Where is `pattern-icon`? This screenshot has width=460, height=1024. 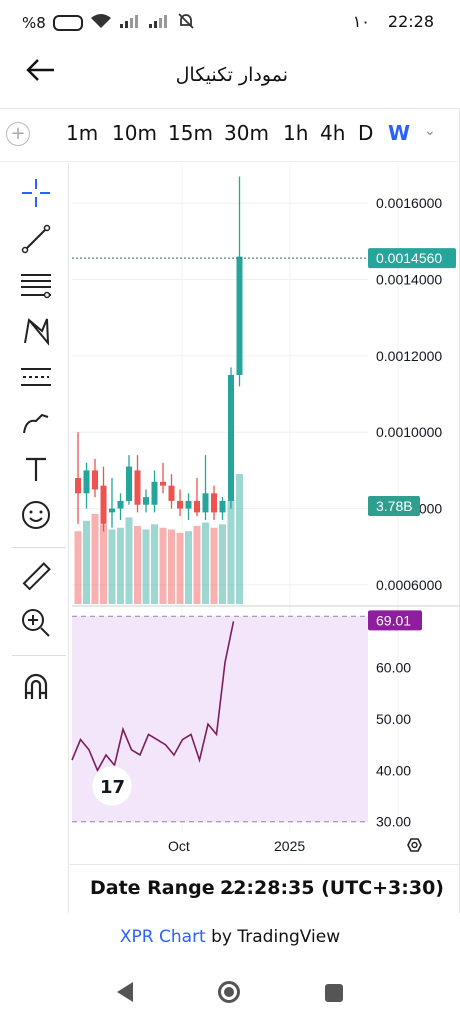 pattern-icon is located at coordinates (36, 331).